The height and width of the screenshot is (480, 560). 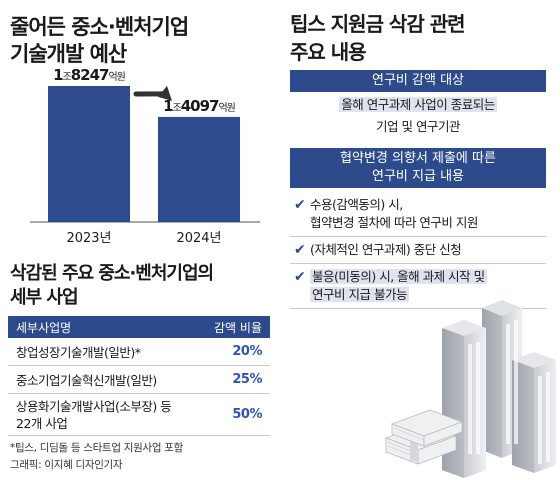 I want to click on section-header-target: 연구비 감액 대상, so click(x=418, y=81).